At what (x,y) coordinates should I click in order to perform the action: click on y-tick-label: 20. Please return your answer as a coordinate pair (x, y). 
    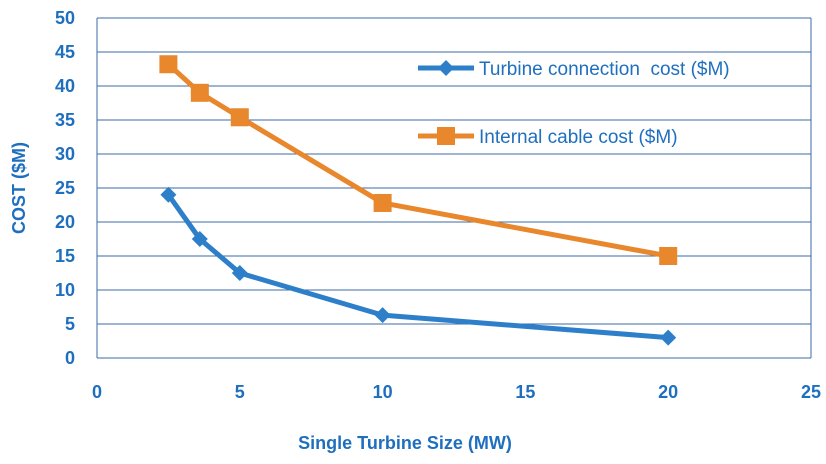
    Looking at the image, I should click on (65, 222).